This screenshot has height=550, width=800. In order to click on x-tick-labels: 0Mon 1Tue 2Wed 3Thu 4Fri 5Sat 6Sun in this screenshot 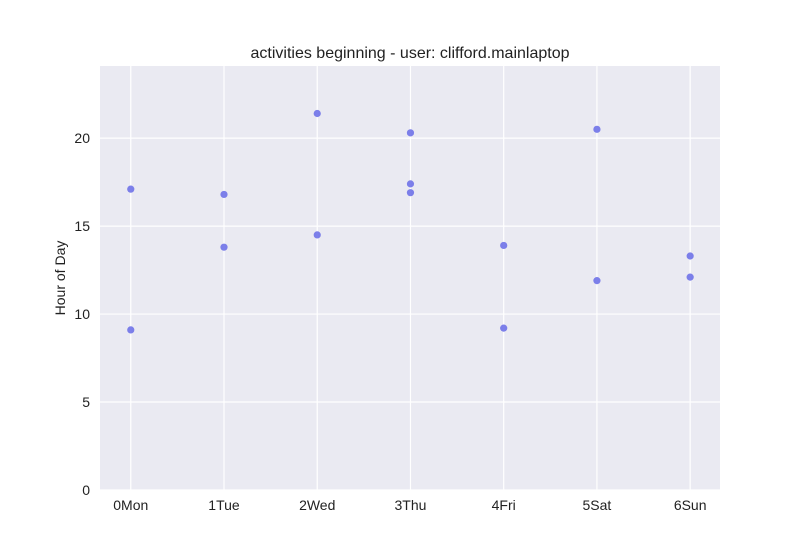, I will do `click(409, 505)`.